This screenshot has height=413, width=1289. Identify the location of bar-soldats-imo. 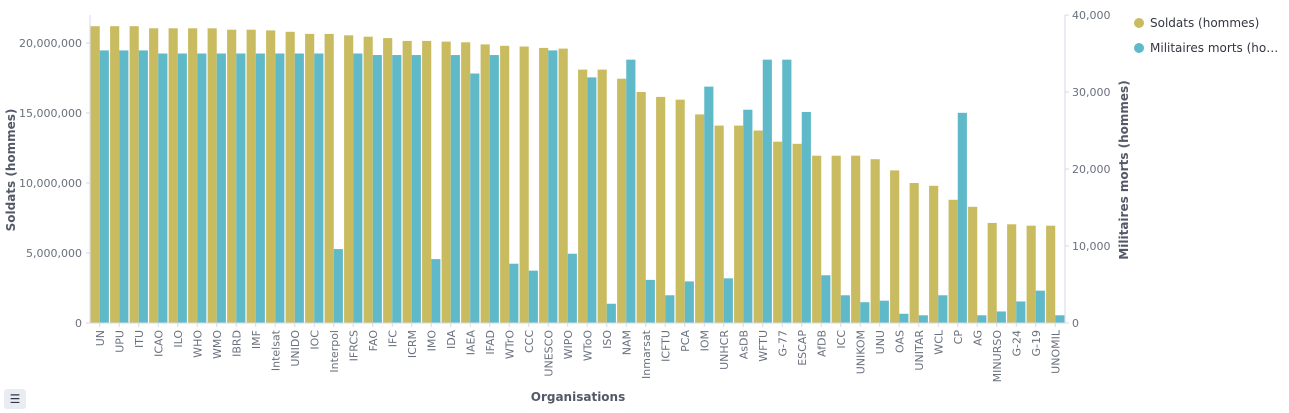
(427, 182).